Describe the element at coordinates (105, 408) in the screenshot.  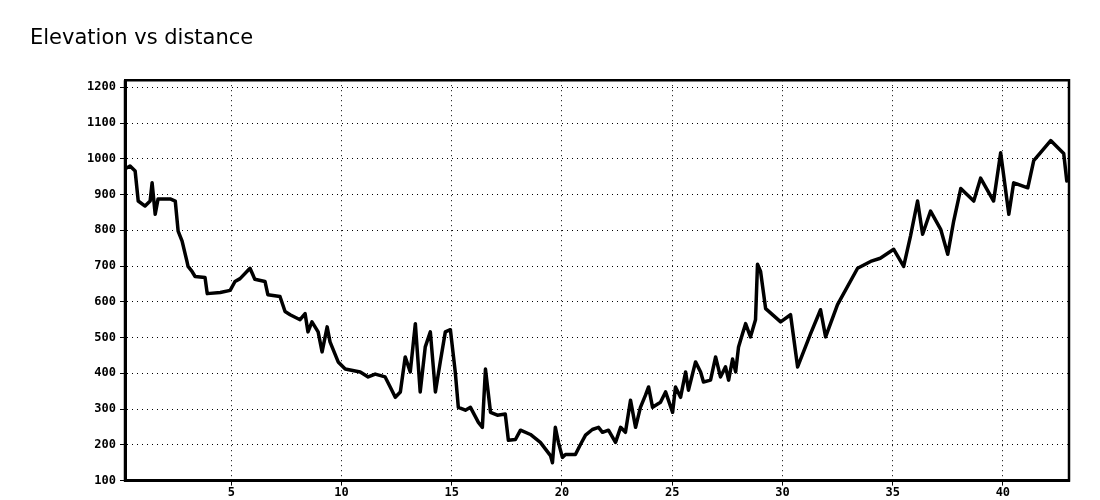
I see `y-tick-label: 300` at that location.